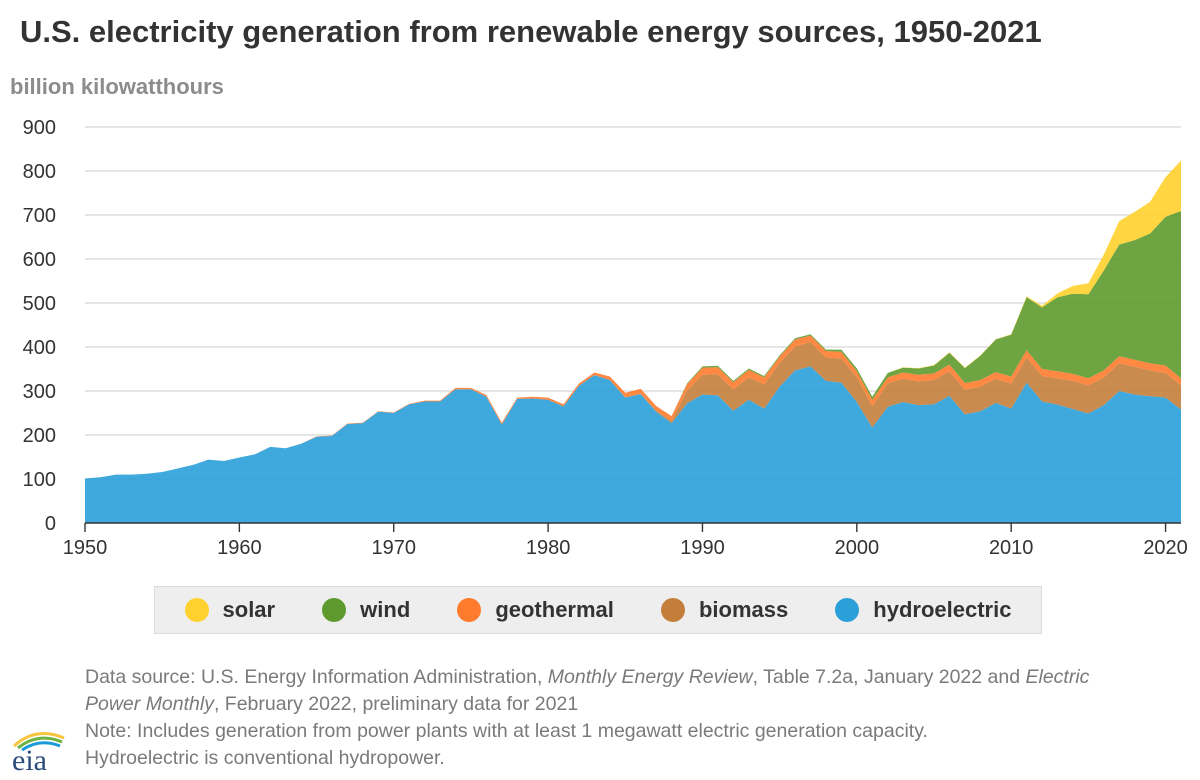 This screenshot has width=1200, height=780. I want to click on y-tick-label: 200, so click(39, 436).